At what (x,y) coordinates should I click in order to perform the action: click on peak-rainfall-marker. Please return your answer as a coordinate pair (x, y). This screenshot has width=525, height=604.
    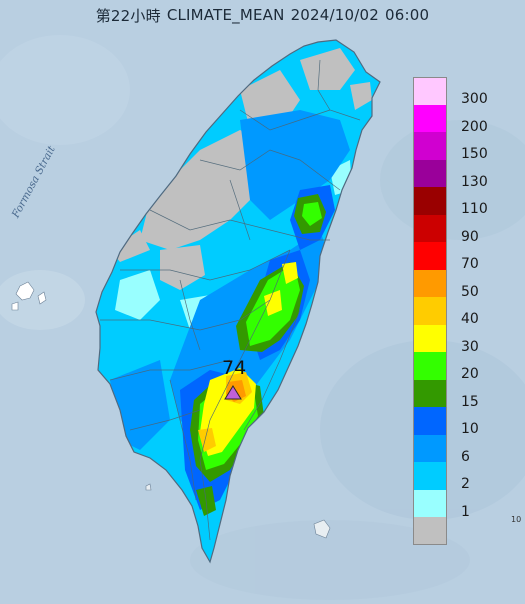
    Looking at the image, I should click on (233, 392).